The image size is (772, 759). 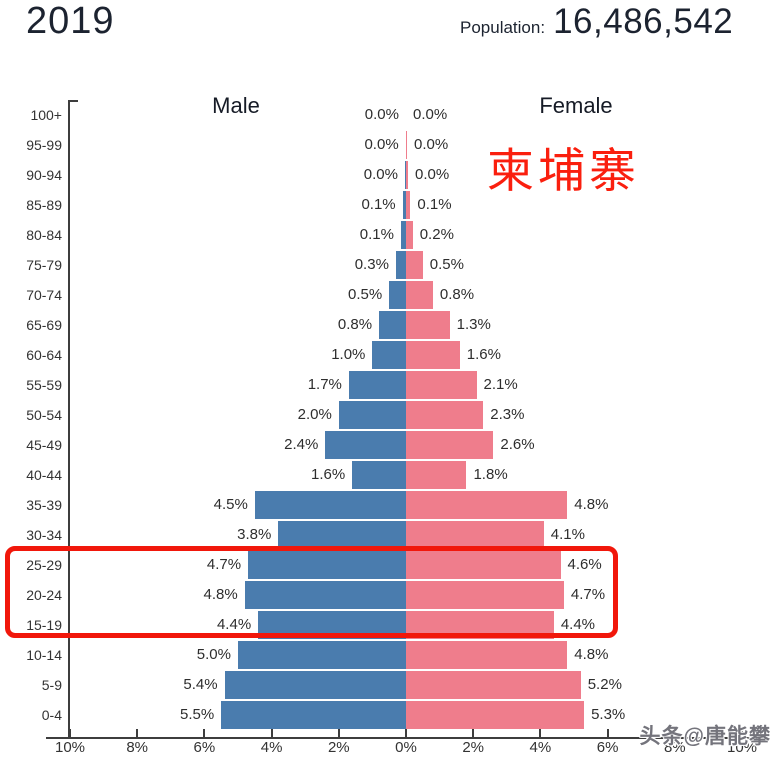 What do you see at coordinates (386, 295) in the screenshot?
I see `pyramid-row: 70-74 0.5% 0.8%` at bounding box center [386, 295].